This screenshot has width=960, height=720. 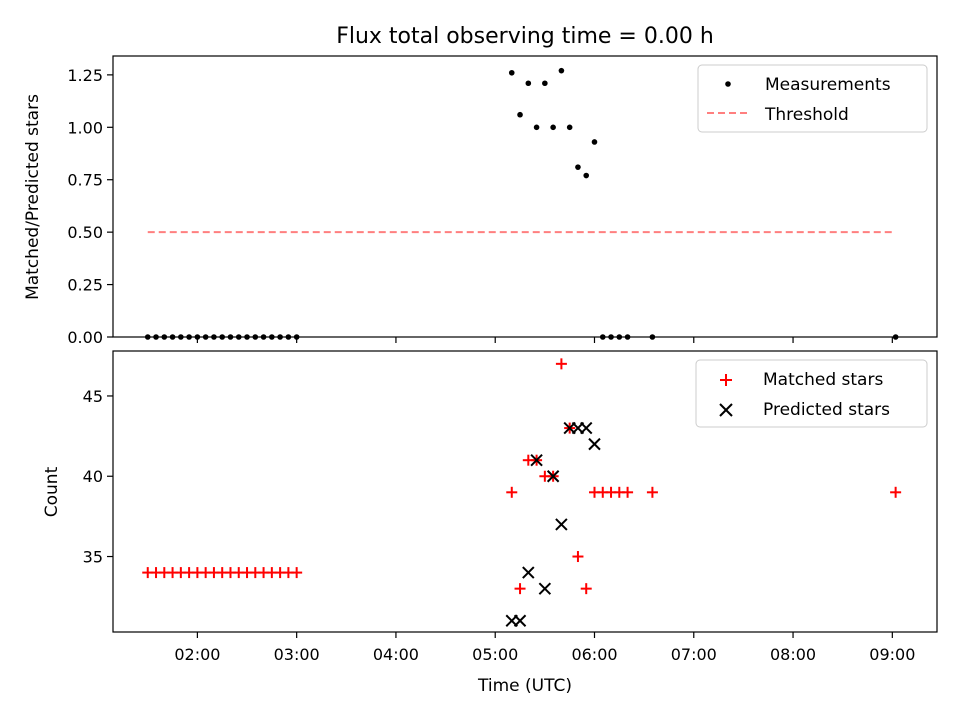 I want to click on legend-predicted-marker, so click(x=726, y=410).